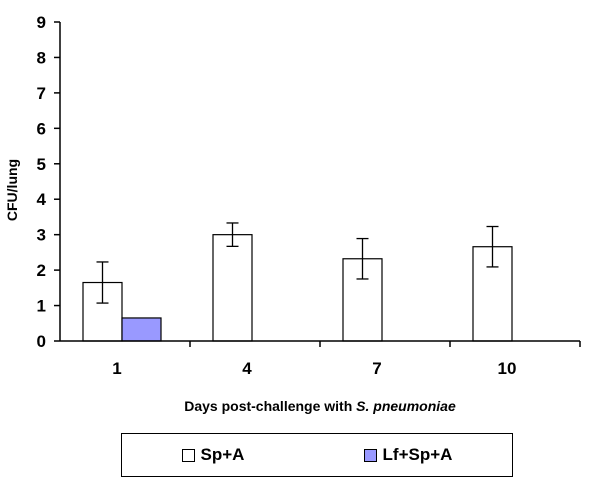  I want to click on x-axis-title: Days post-challenge with S. pneumoniae, so click(320, 406).